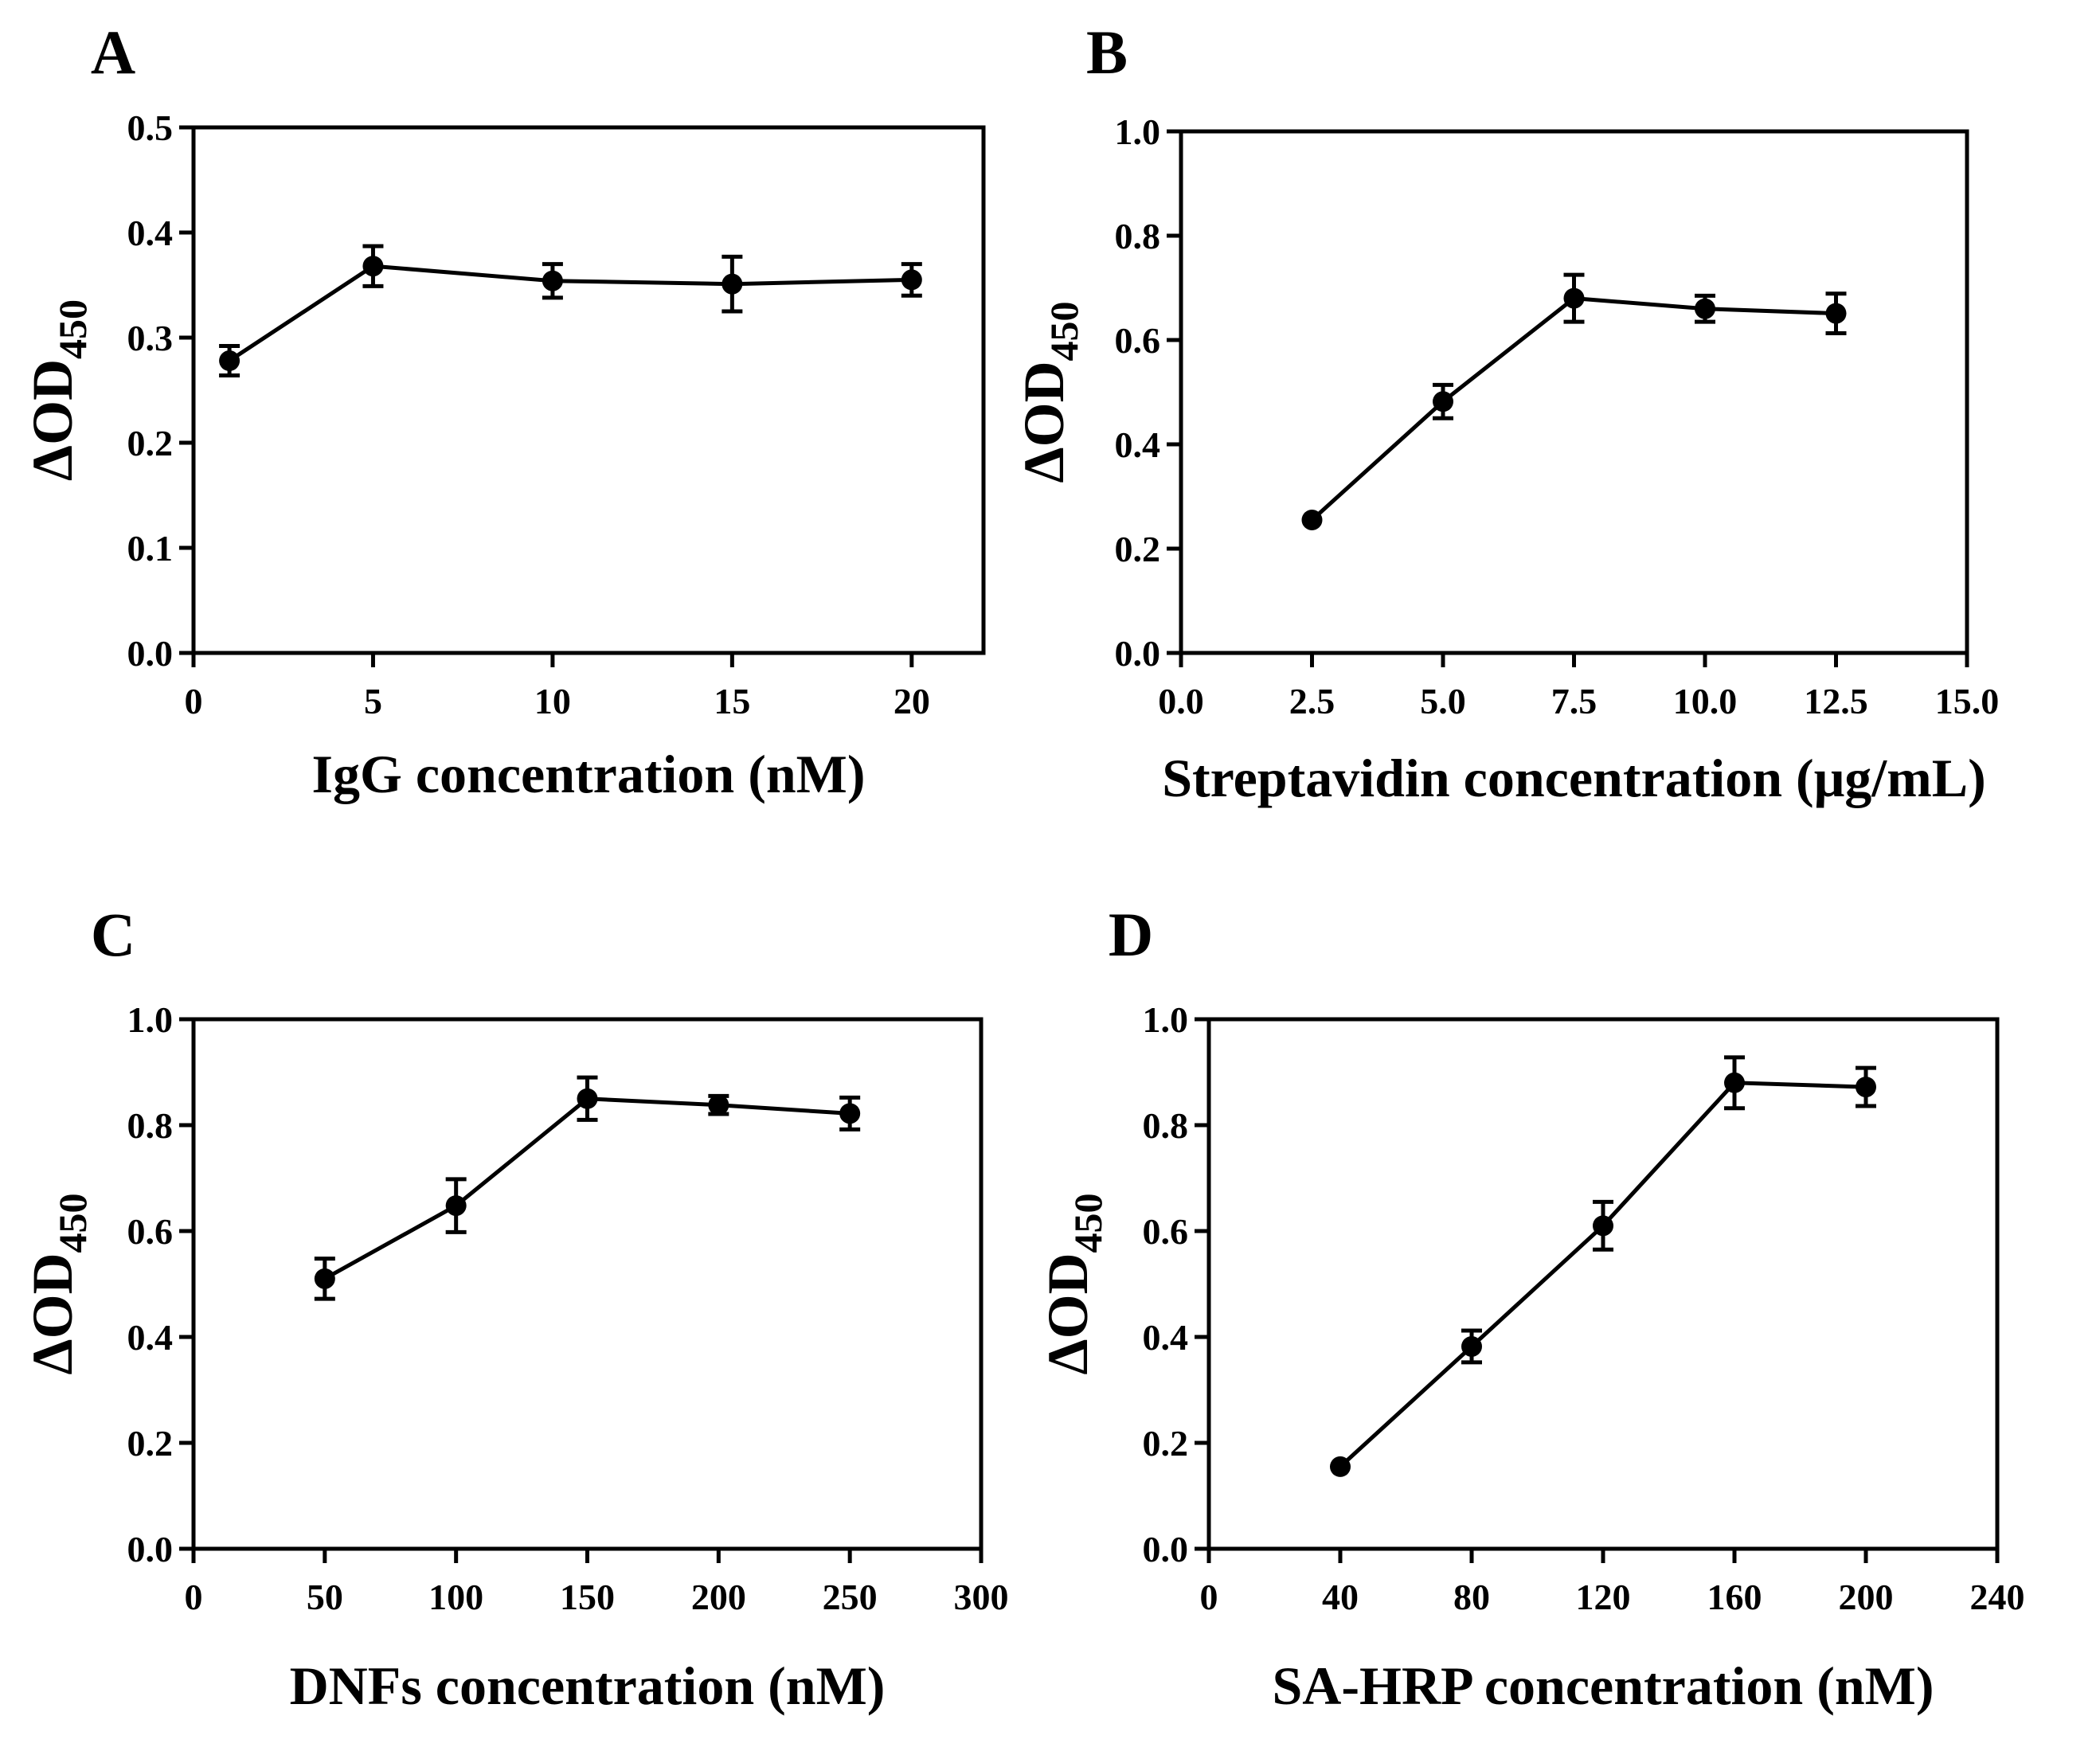 Image resolution: width=2100 pixels, height=1755 pixels. I want to click on y-tick-label: 0.5, so click(150, 128).